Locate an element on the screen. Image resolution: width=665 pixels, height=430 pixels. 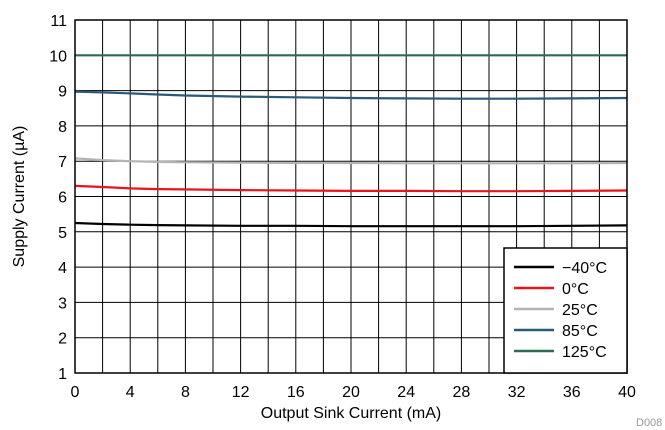
y-tick-label: 1 is located at coordinates (62, 374).